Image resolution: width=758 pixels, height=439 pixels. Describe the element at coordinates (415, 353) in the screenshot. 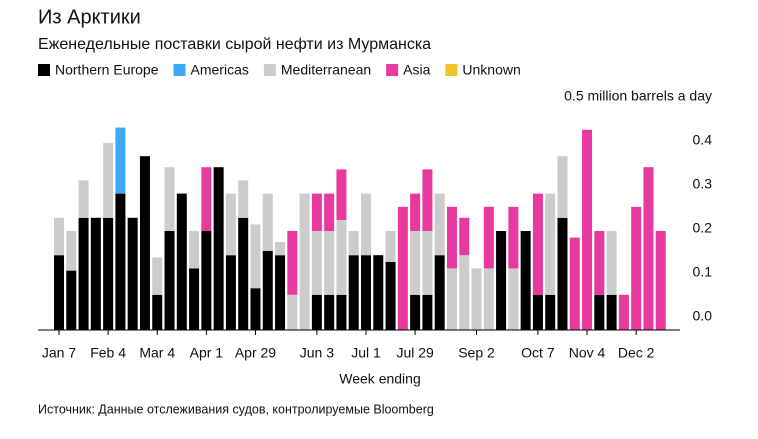

I see `x-tick-label: Jul 29` at that location.